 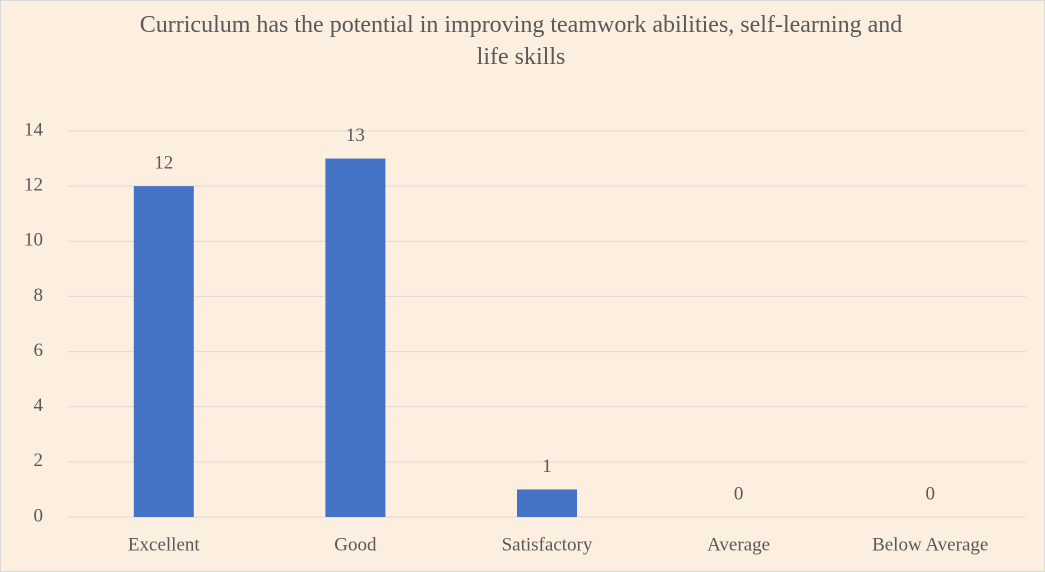 What do you see at coordinates (164, 544) in the screenshot?
I see `x-tick-label: Excellent` at bounding box center [164, 544].